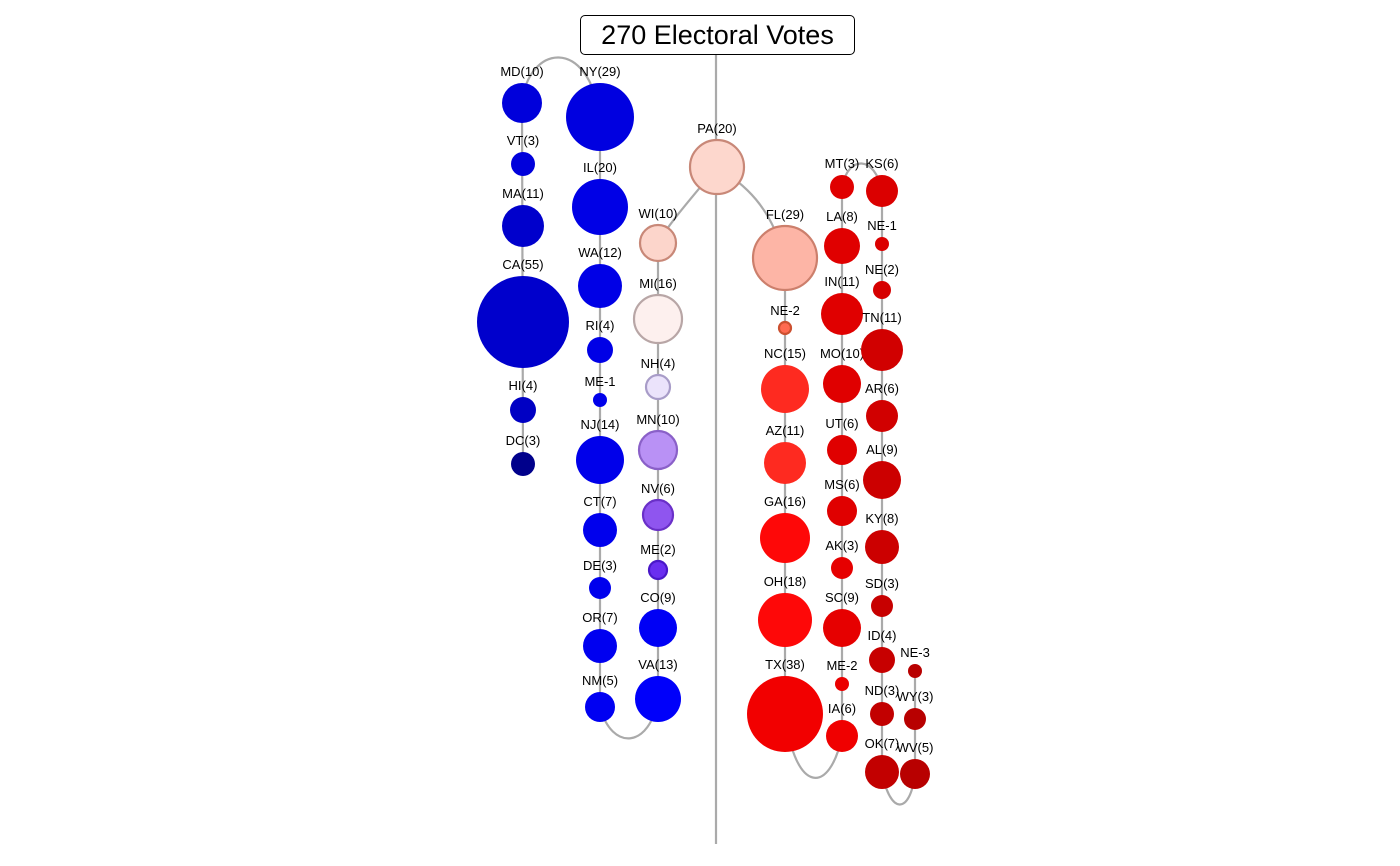 This screenshot has width=1400, height=866. What do you see at coordinates (915, 774) in the screenshot?
I see `state-node-wv` at bounding box center [915, 774].